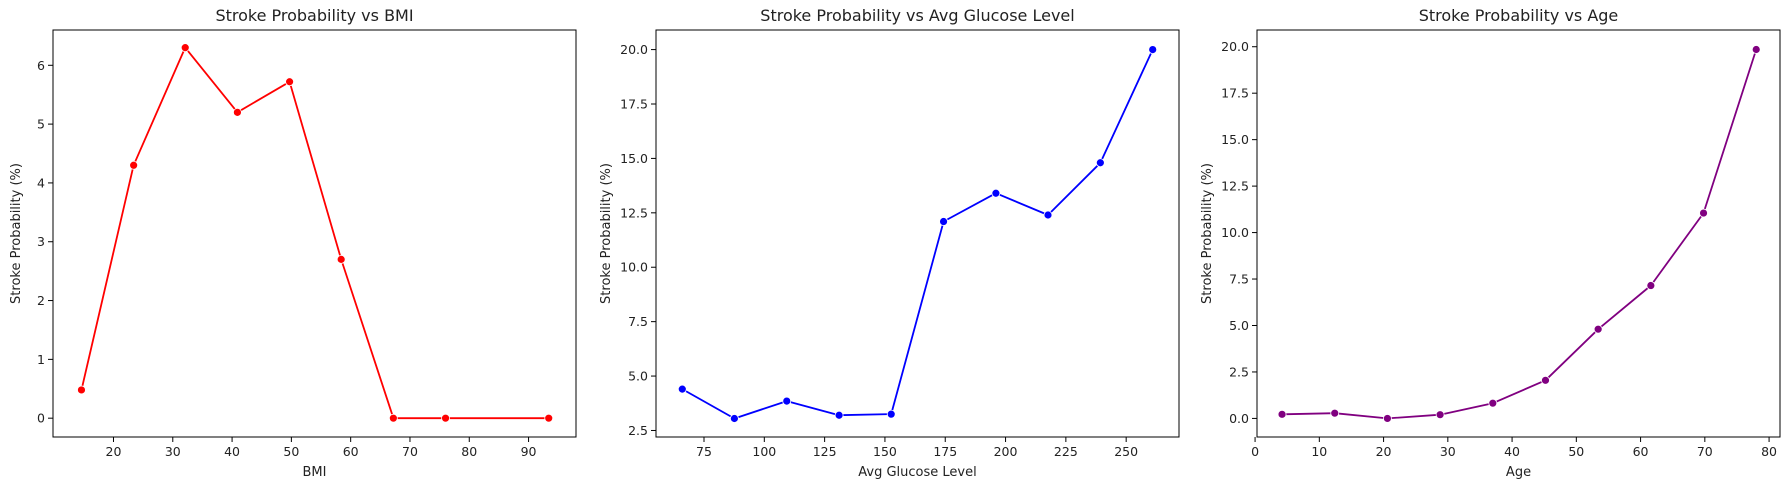  Describe the element at coordinates (1066, 451) in the screenshot. I see `x-tick-label: 225` at that location.